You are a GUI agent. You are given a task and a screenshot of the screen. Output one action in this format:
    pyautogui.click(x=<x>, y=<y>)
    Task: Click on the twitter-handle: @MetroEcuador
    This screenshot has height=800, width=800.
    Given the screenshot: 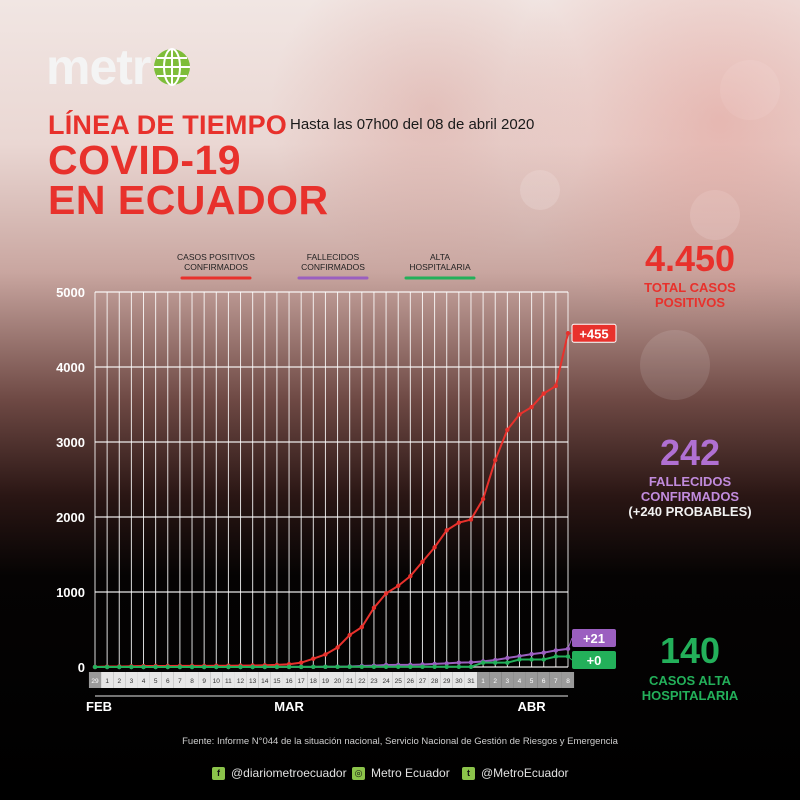 What is the action you would take?
    pyautogui.click(x=525, y=773)
    